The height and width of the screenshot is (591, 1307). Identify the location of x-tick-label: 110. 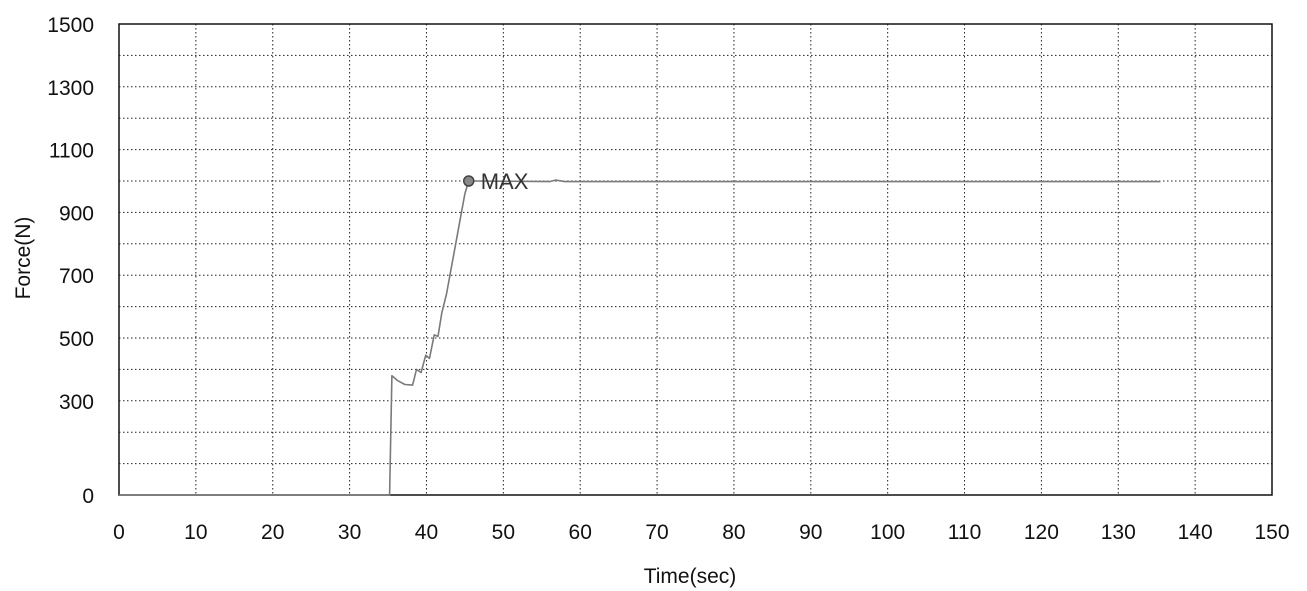
(964, 532).